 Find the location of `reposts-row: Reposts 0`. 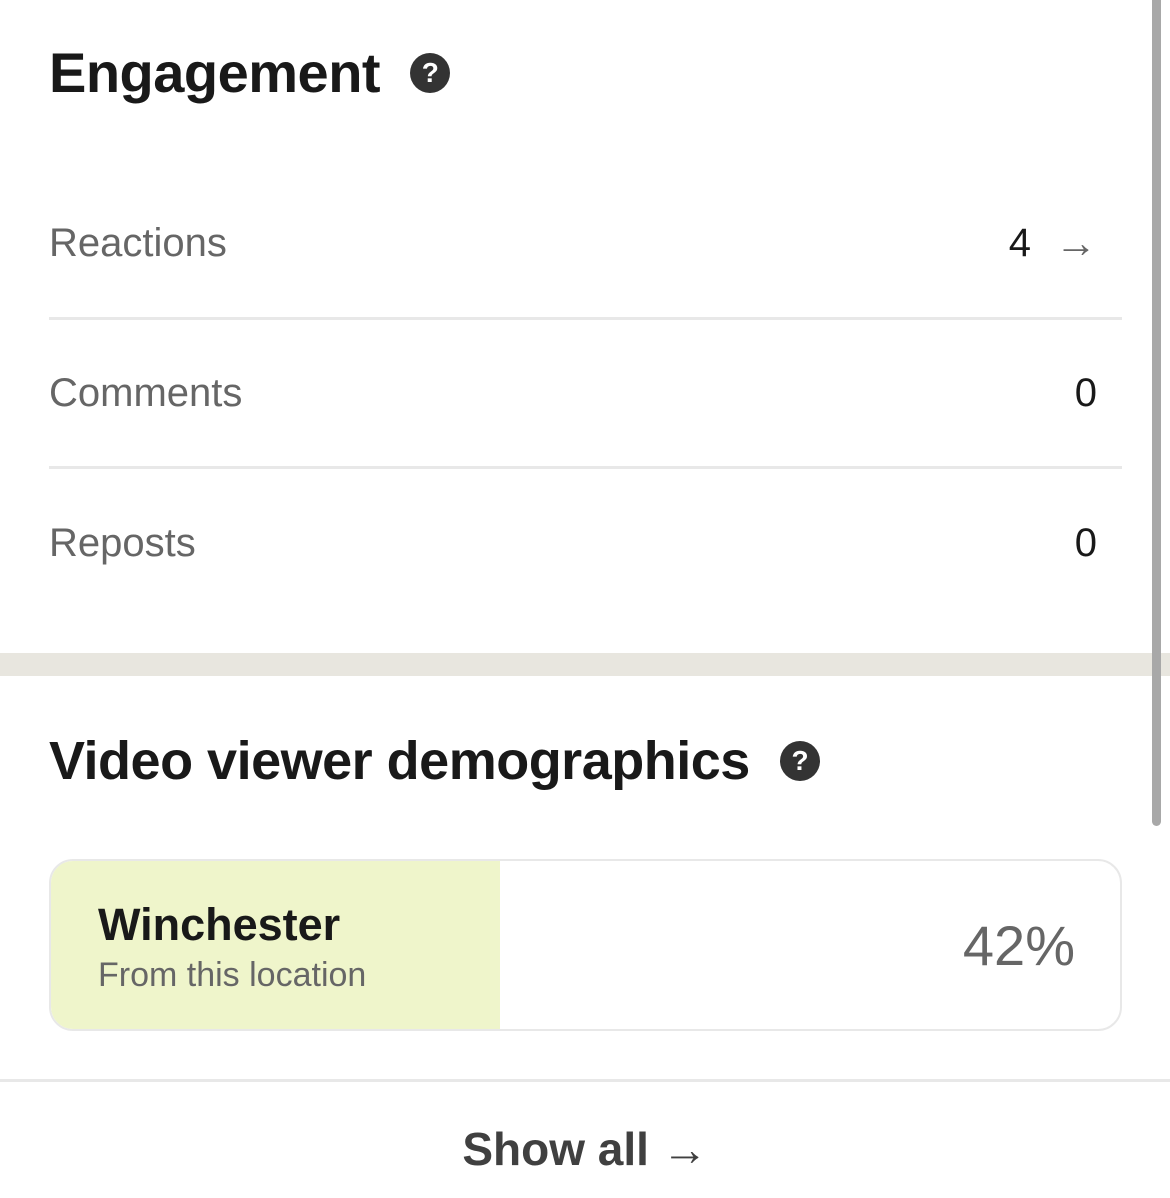

reposts-row: Reposts 0 is located at coordinates (573, 543).